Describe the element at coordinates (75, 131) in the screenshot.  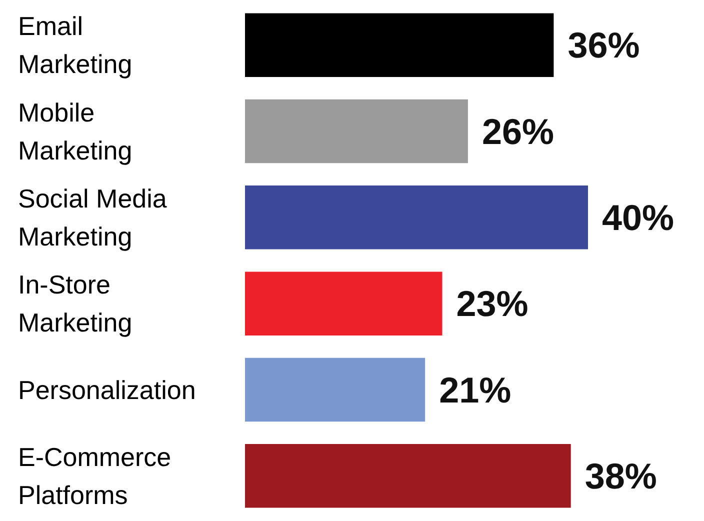
I see `y-tick-label: Mobile Marketing` at that location.